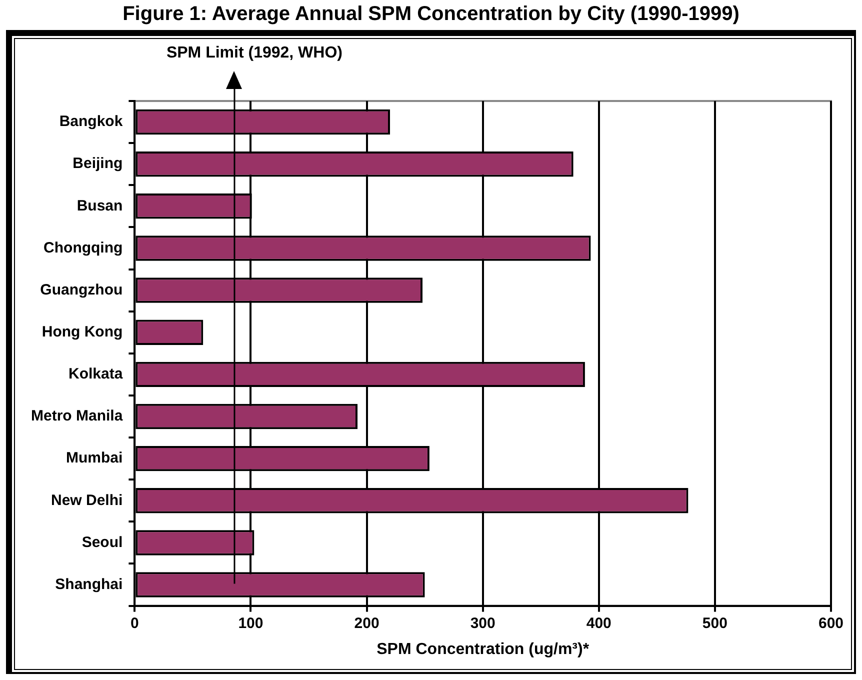 This screenshot has height=680, width=862. What do you see at coordinates (99, 205) in the screenshot?
I see `y-tick-label: Busan` at bounding box center [99, 205].